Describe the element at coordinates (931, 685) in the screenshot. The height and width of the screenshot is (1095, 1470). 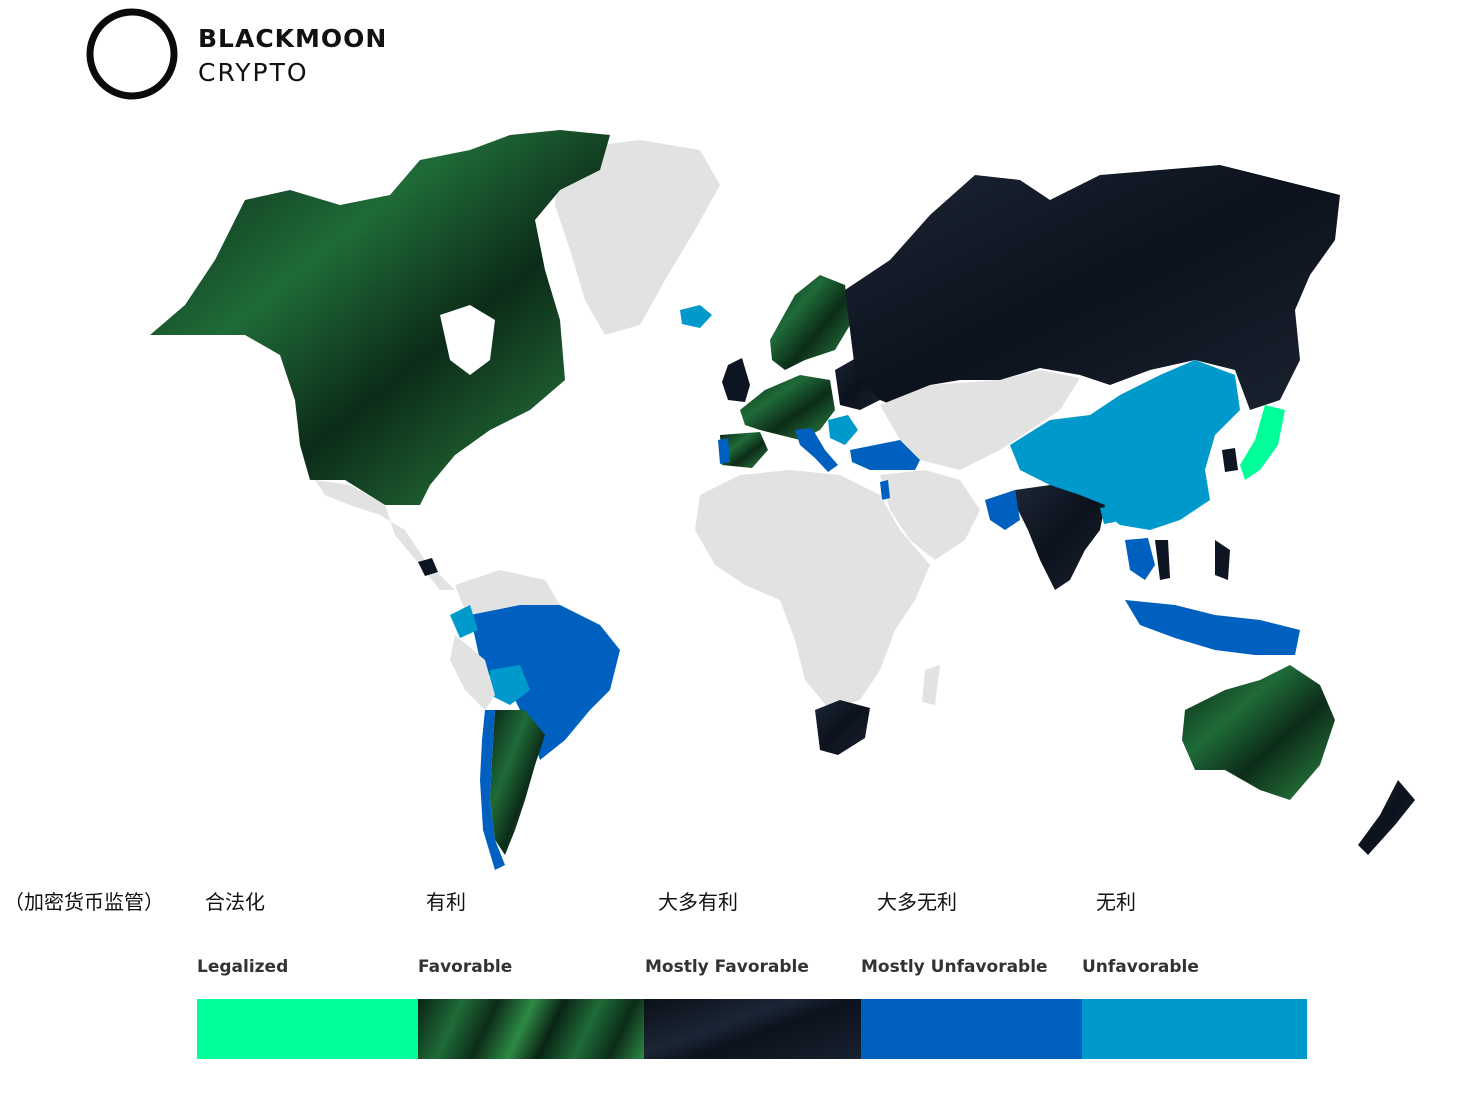
I see `region-madagascar` at that location.